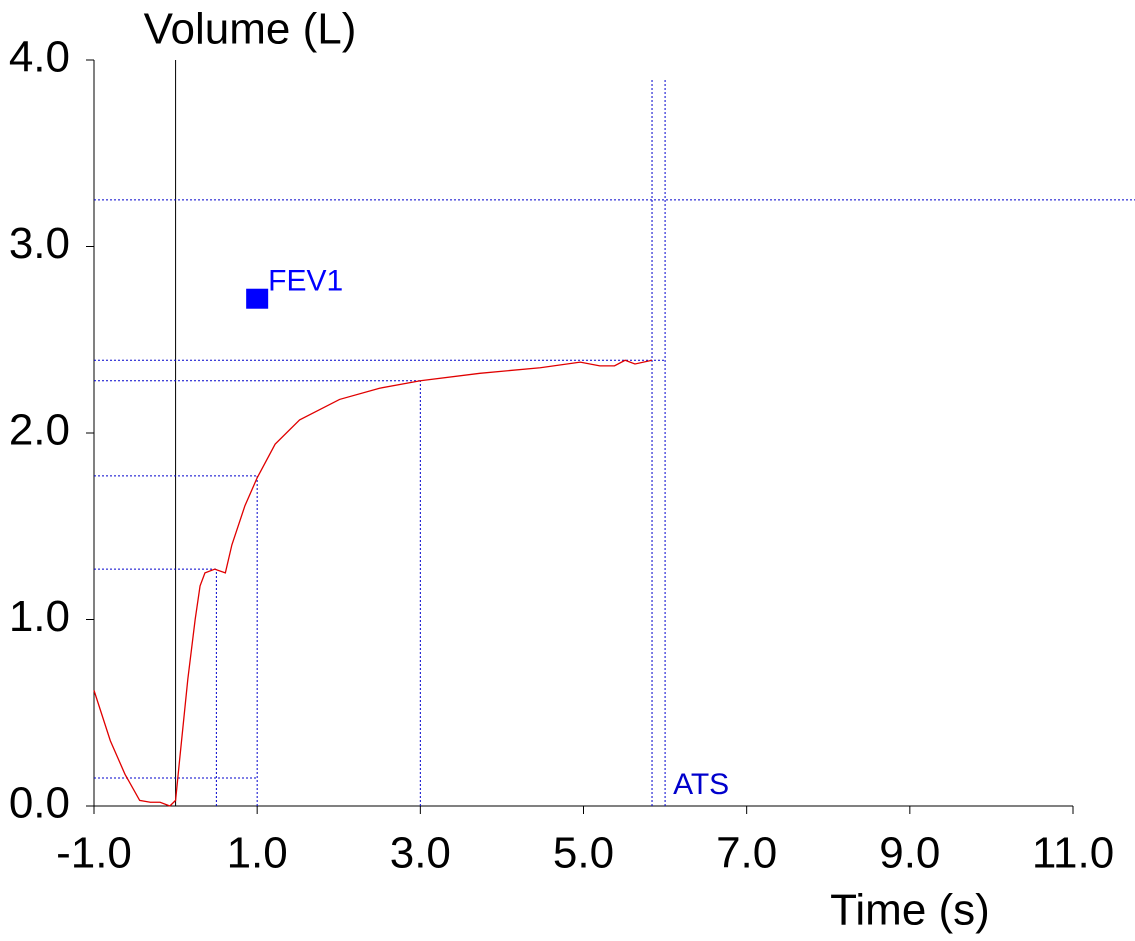  I want to click on x-tick-label: 7.0, so click(746, 853).